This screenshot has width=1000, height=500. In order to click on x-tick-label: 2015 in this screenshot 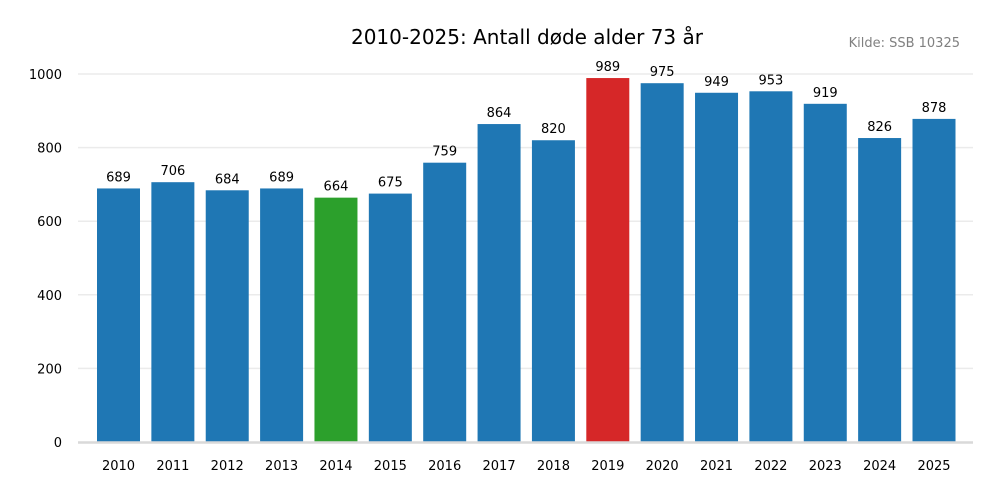, I will do `click(390, 466)`.